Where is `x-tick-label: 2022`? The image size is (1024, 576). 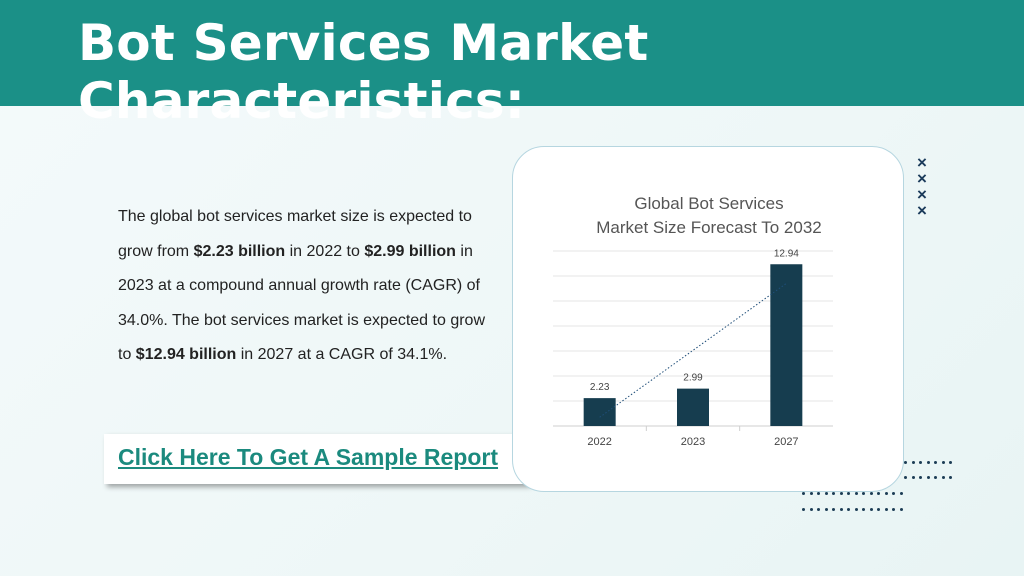
x-tick-label: 2022 is located at coordinates (599, 442).